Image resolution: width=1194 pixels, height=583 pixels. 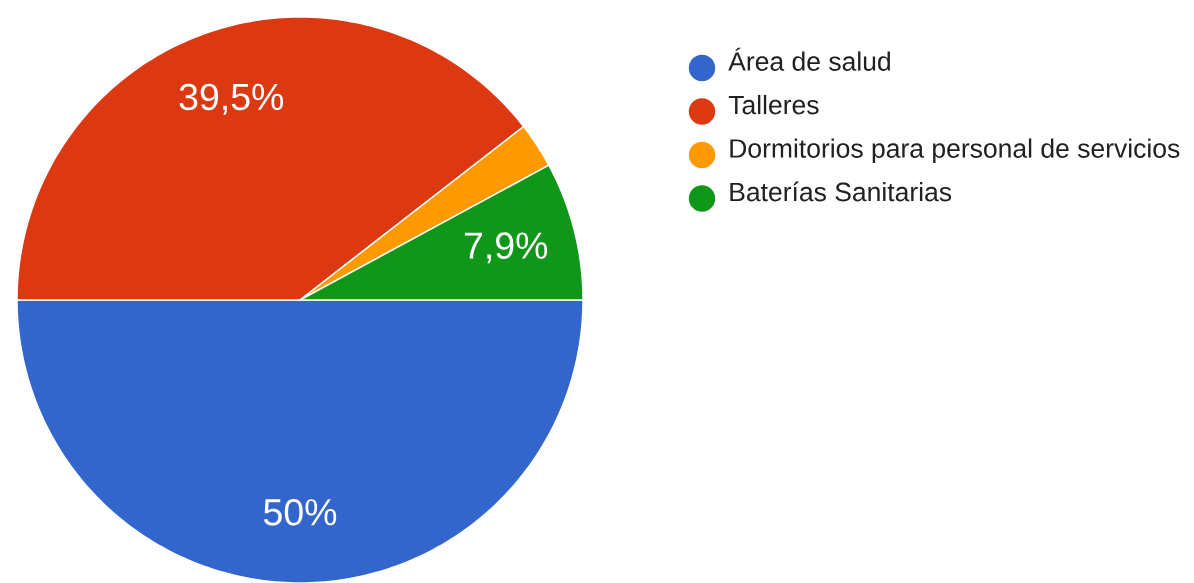 What do you see at coordinates (773, 104) in the screenshot?
I see `legend-label: Talleres` at bounding box center [773, 104].